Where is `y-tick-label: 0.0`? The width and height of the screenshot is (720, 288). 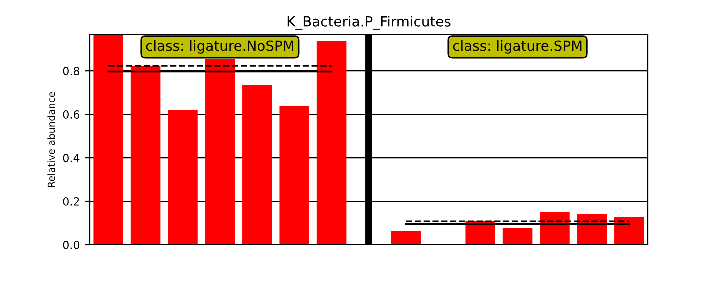 y-tick-label: 0.0 is located at coordinates (71, 245).